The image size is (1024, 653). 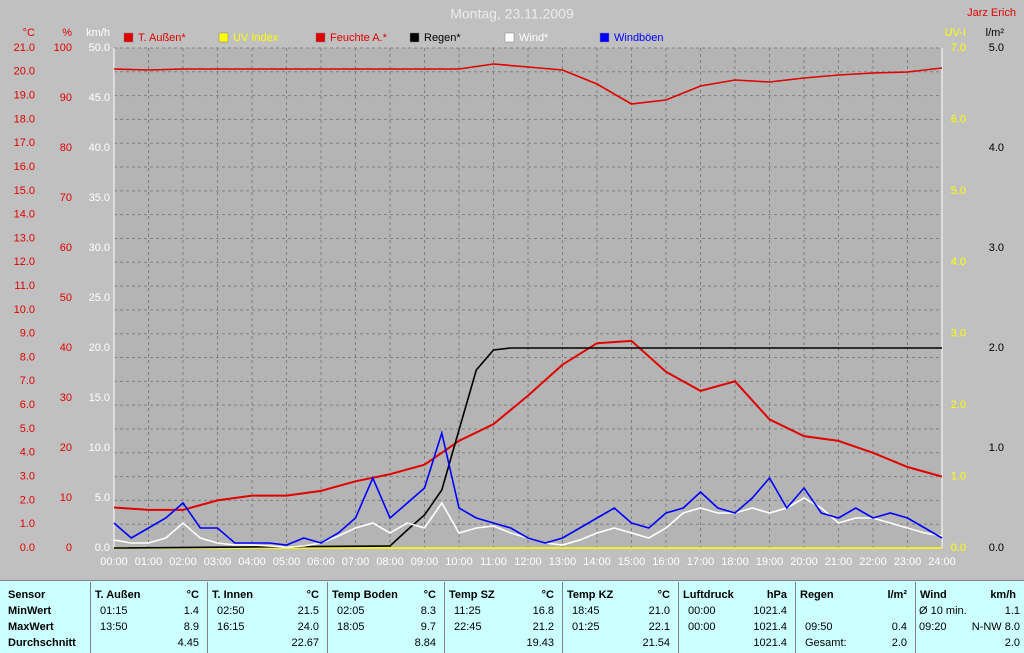 I want to click on y-tick-label: 90, so click(x=66, y=98).